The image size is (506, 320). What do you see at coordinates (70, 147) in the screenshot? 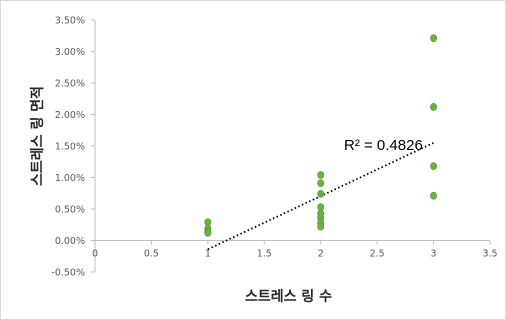
I see `y-tick-label: 1.50%` at bounding box center [70, 147].